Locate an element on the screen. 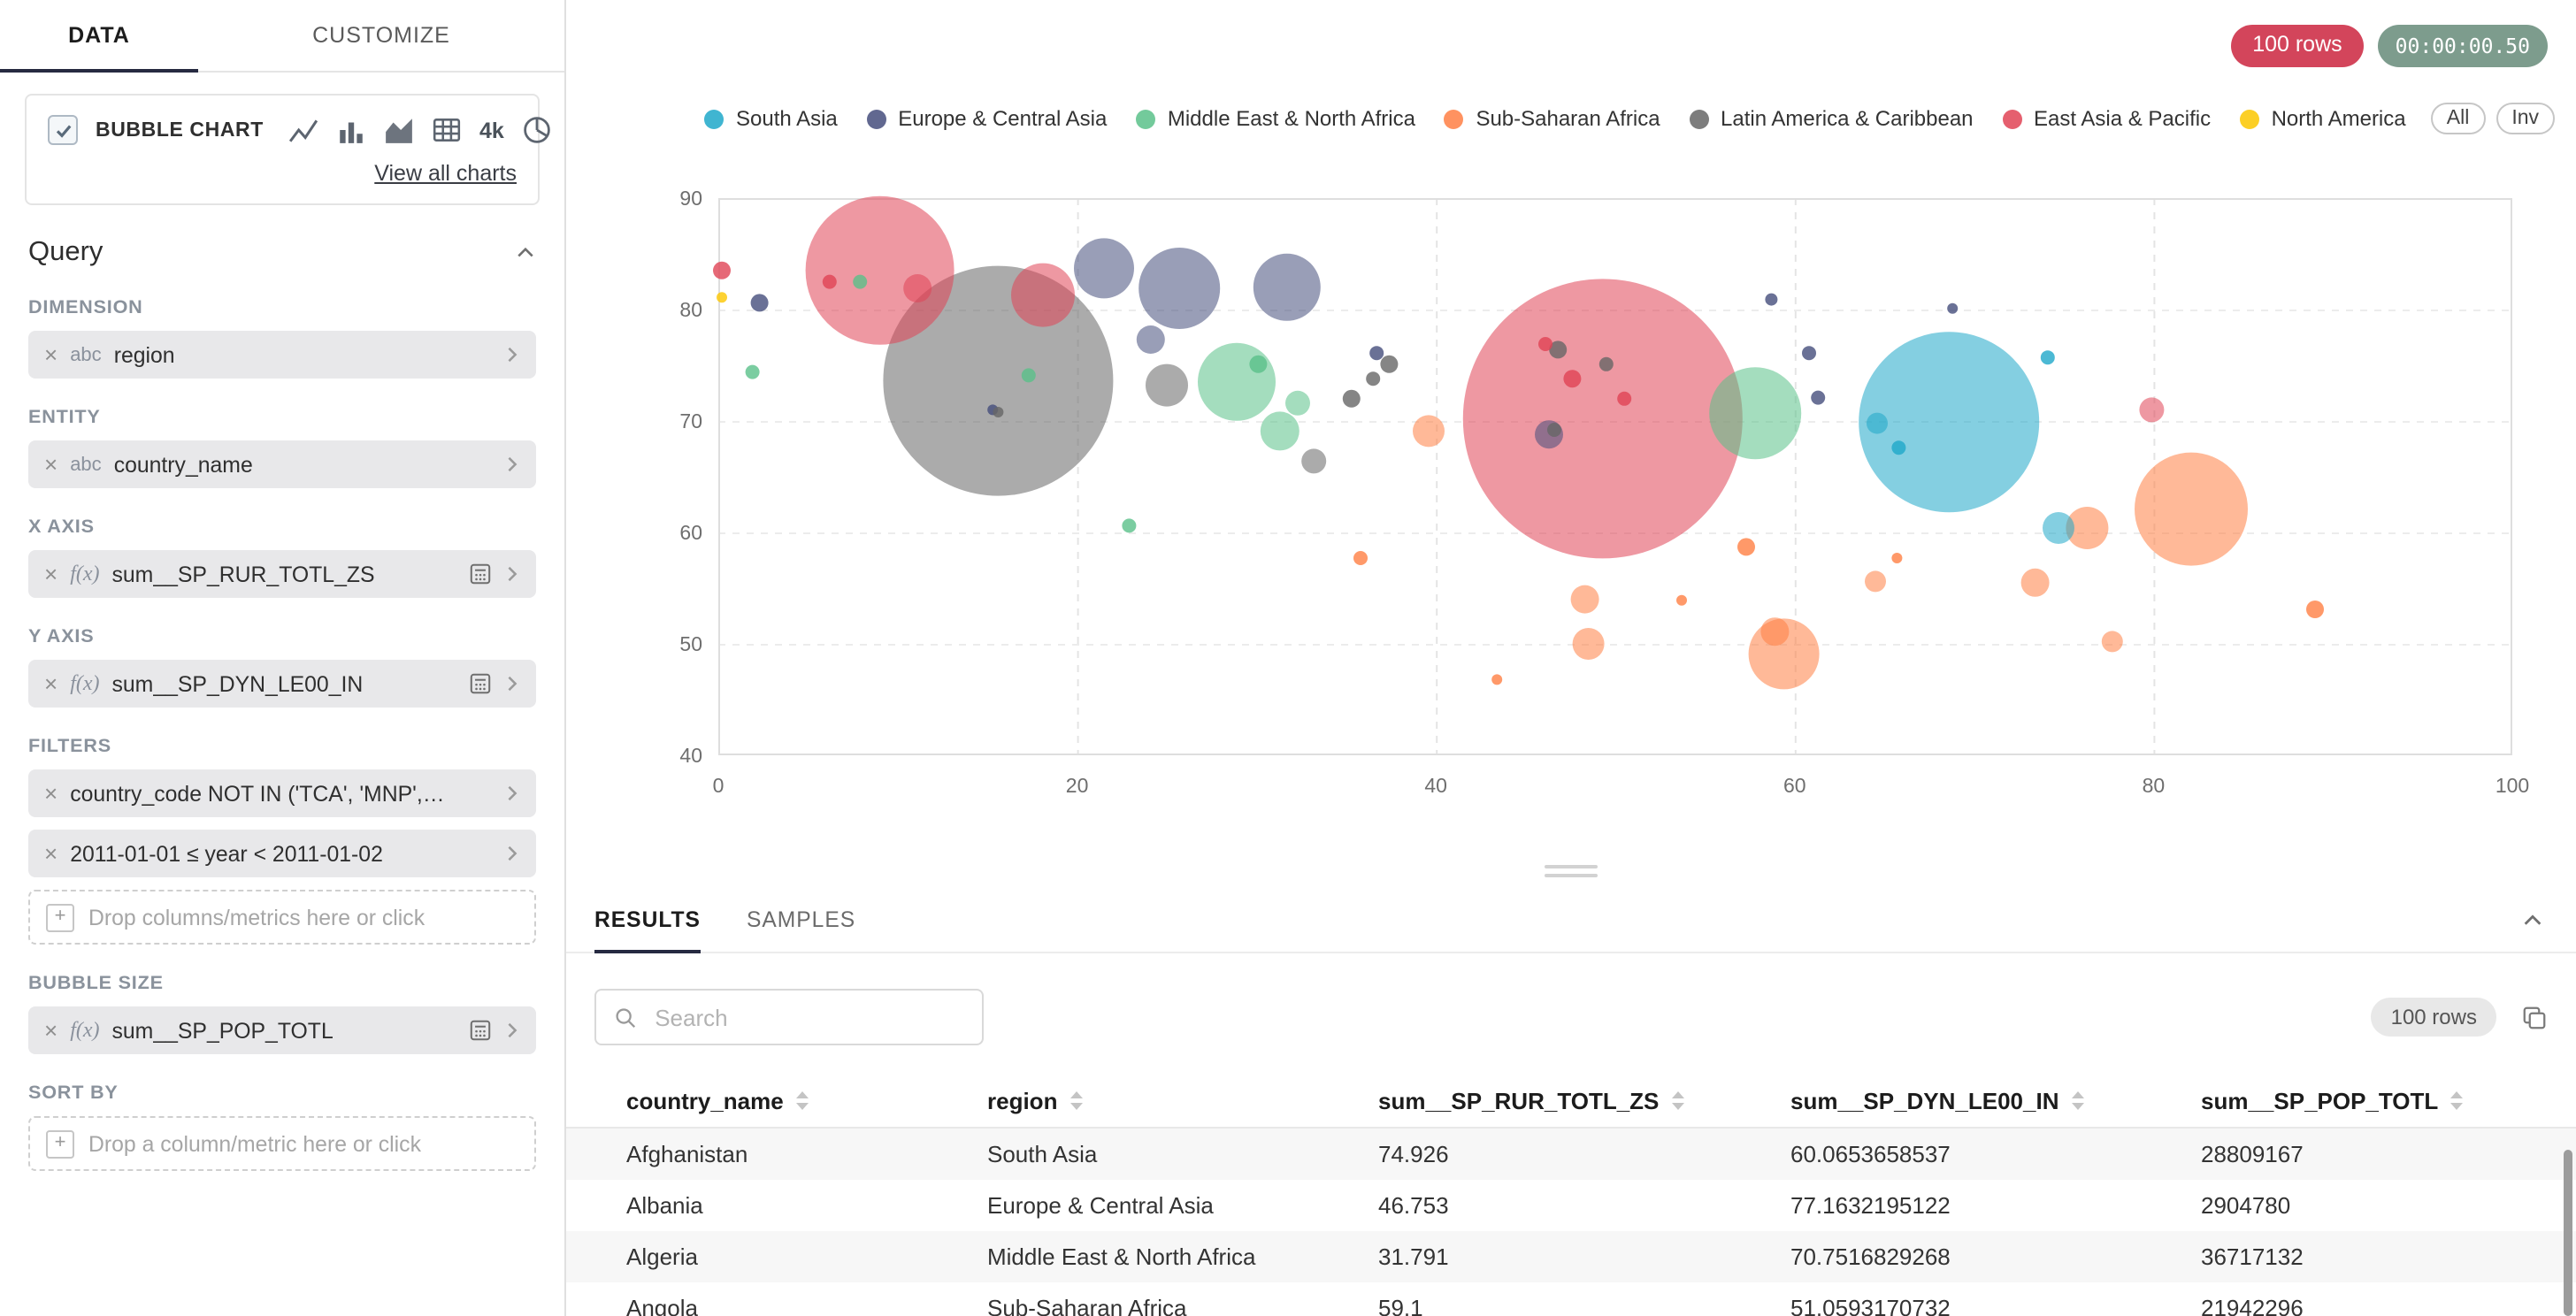 This screenshot has height=1316, width=2576. bubble-south-asia is located at coordinates (2047, 357).